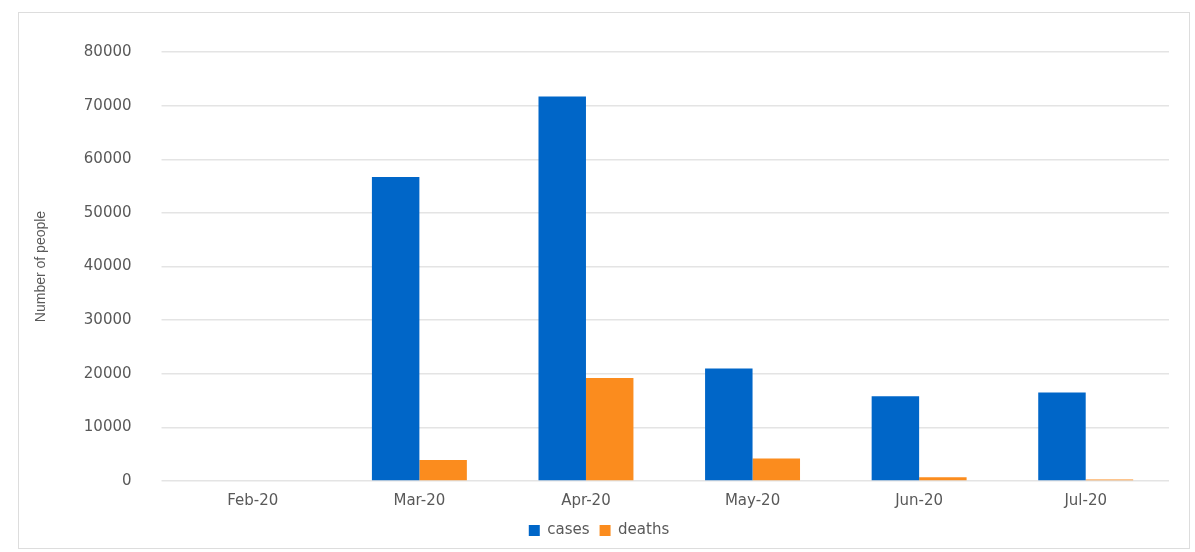  What do you see at coordinates (40, 266) in the screenshot?
I see `y-axis-title: Number of people` at bounding box center [40, 266].